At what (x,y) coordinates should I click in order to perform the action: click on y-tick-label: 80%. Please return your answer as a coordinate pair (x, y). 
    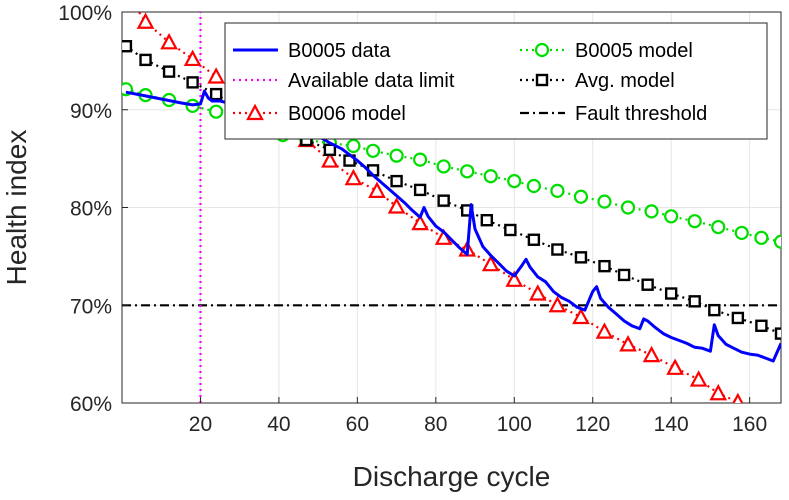
    Looking at the image, I should click on (91, 209).